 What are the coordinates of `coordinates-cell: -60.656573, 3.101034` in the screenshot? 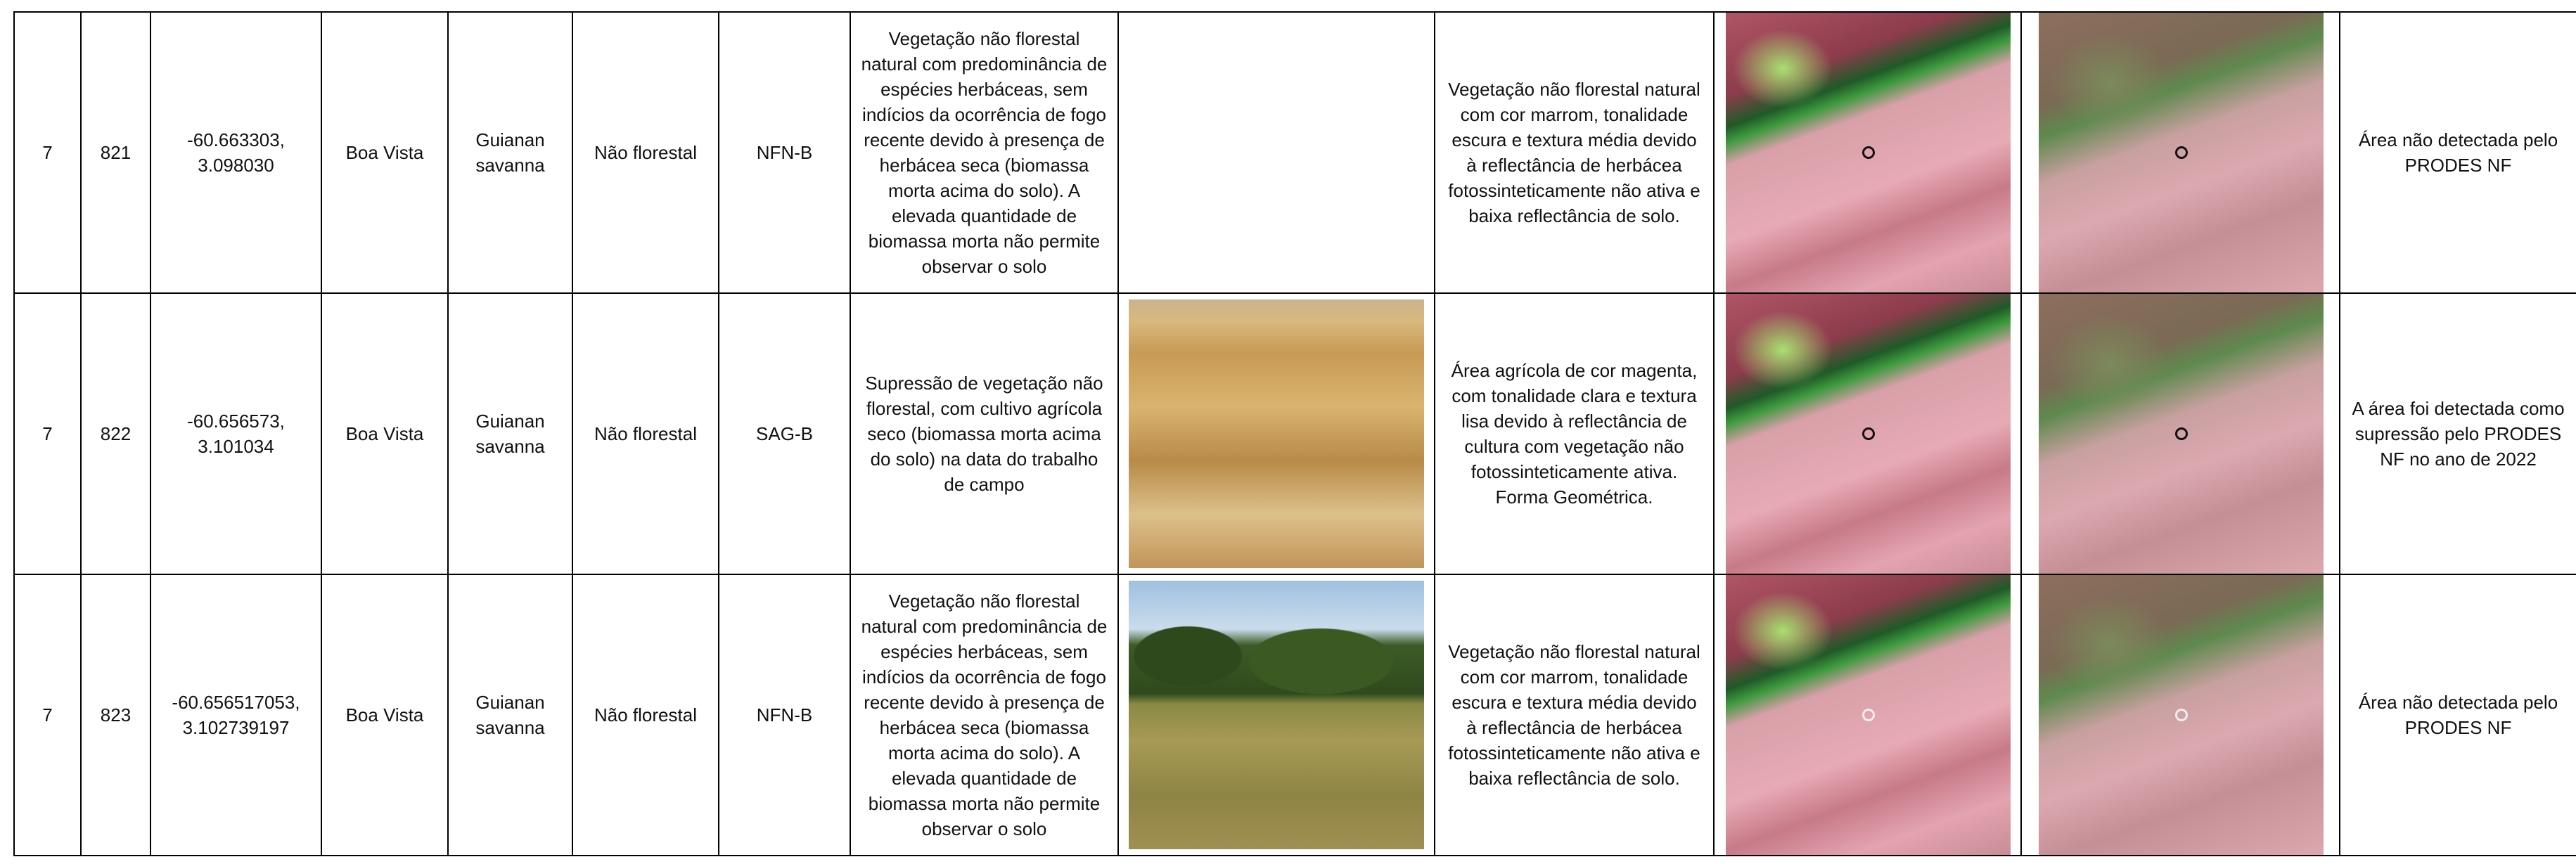 It's located at (236, 433).